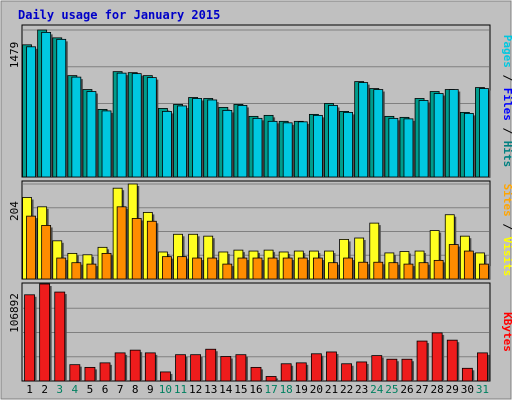 This screenshot has height=405, width=512. What do you see at coordinates (90, 389) in the screenshot?
I see `x-tick-label-day-5: 5` at bounding box center [90, 389].